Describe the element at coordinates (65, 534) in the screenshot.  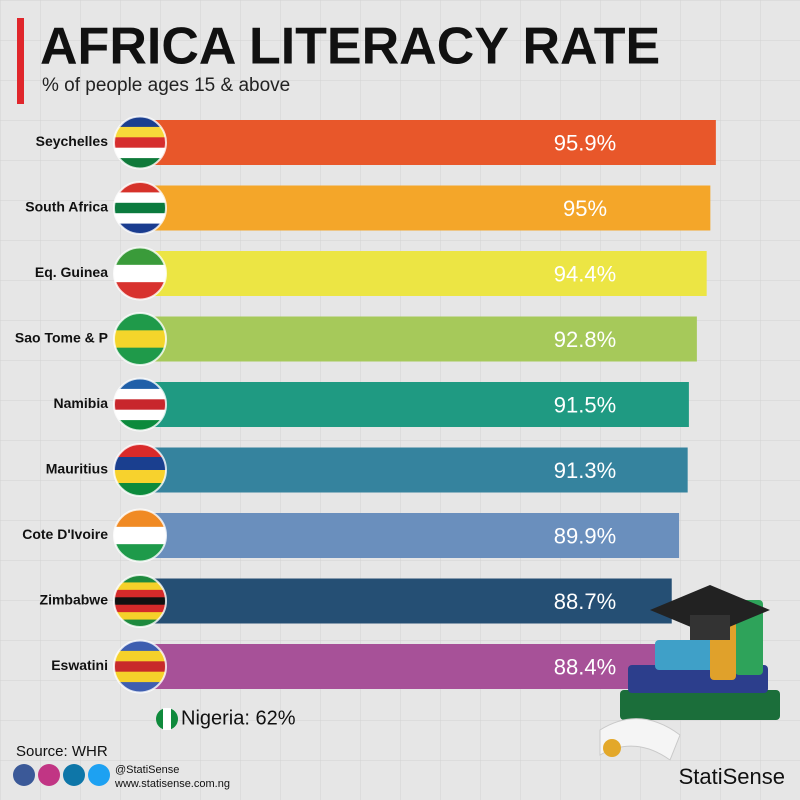
I see `category-label: Cote D'Ivoire` at that location.